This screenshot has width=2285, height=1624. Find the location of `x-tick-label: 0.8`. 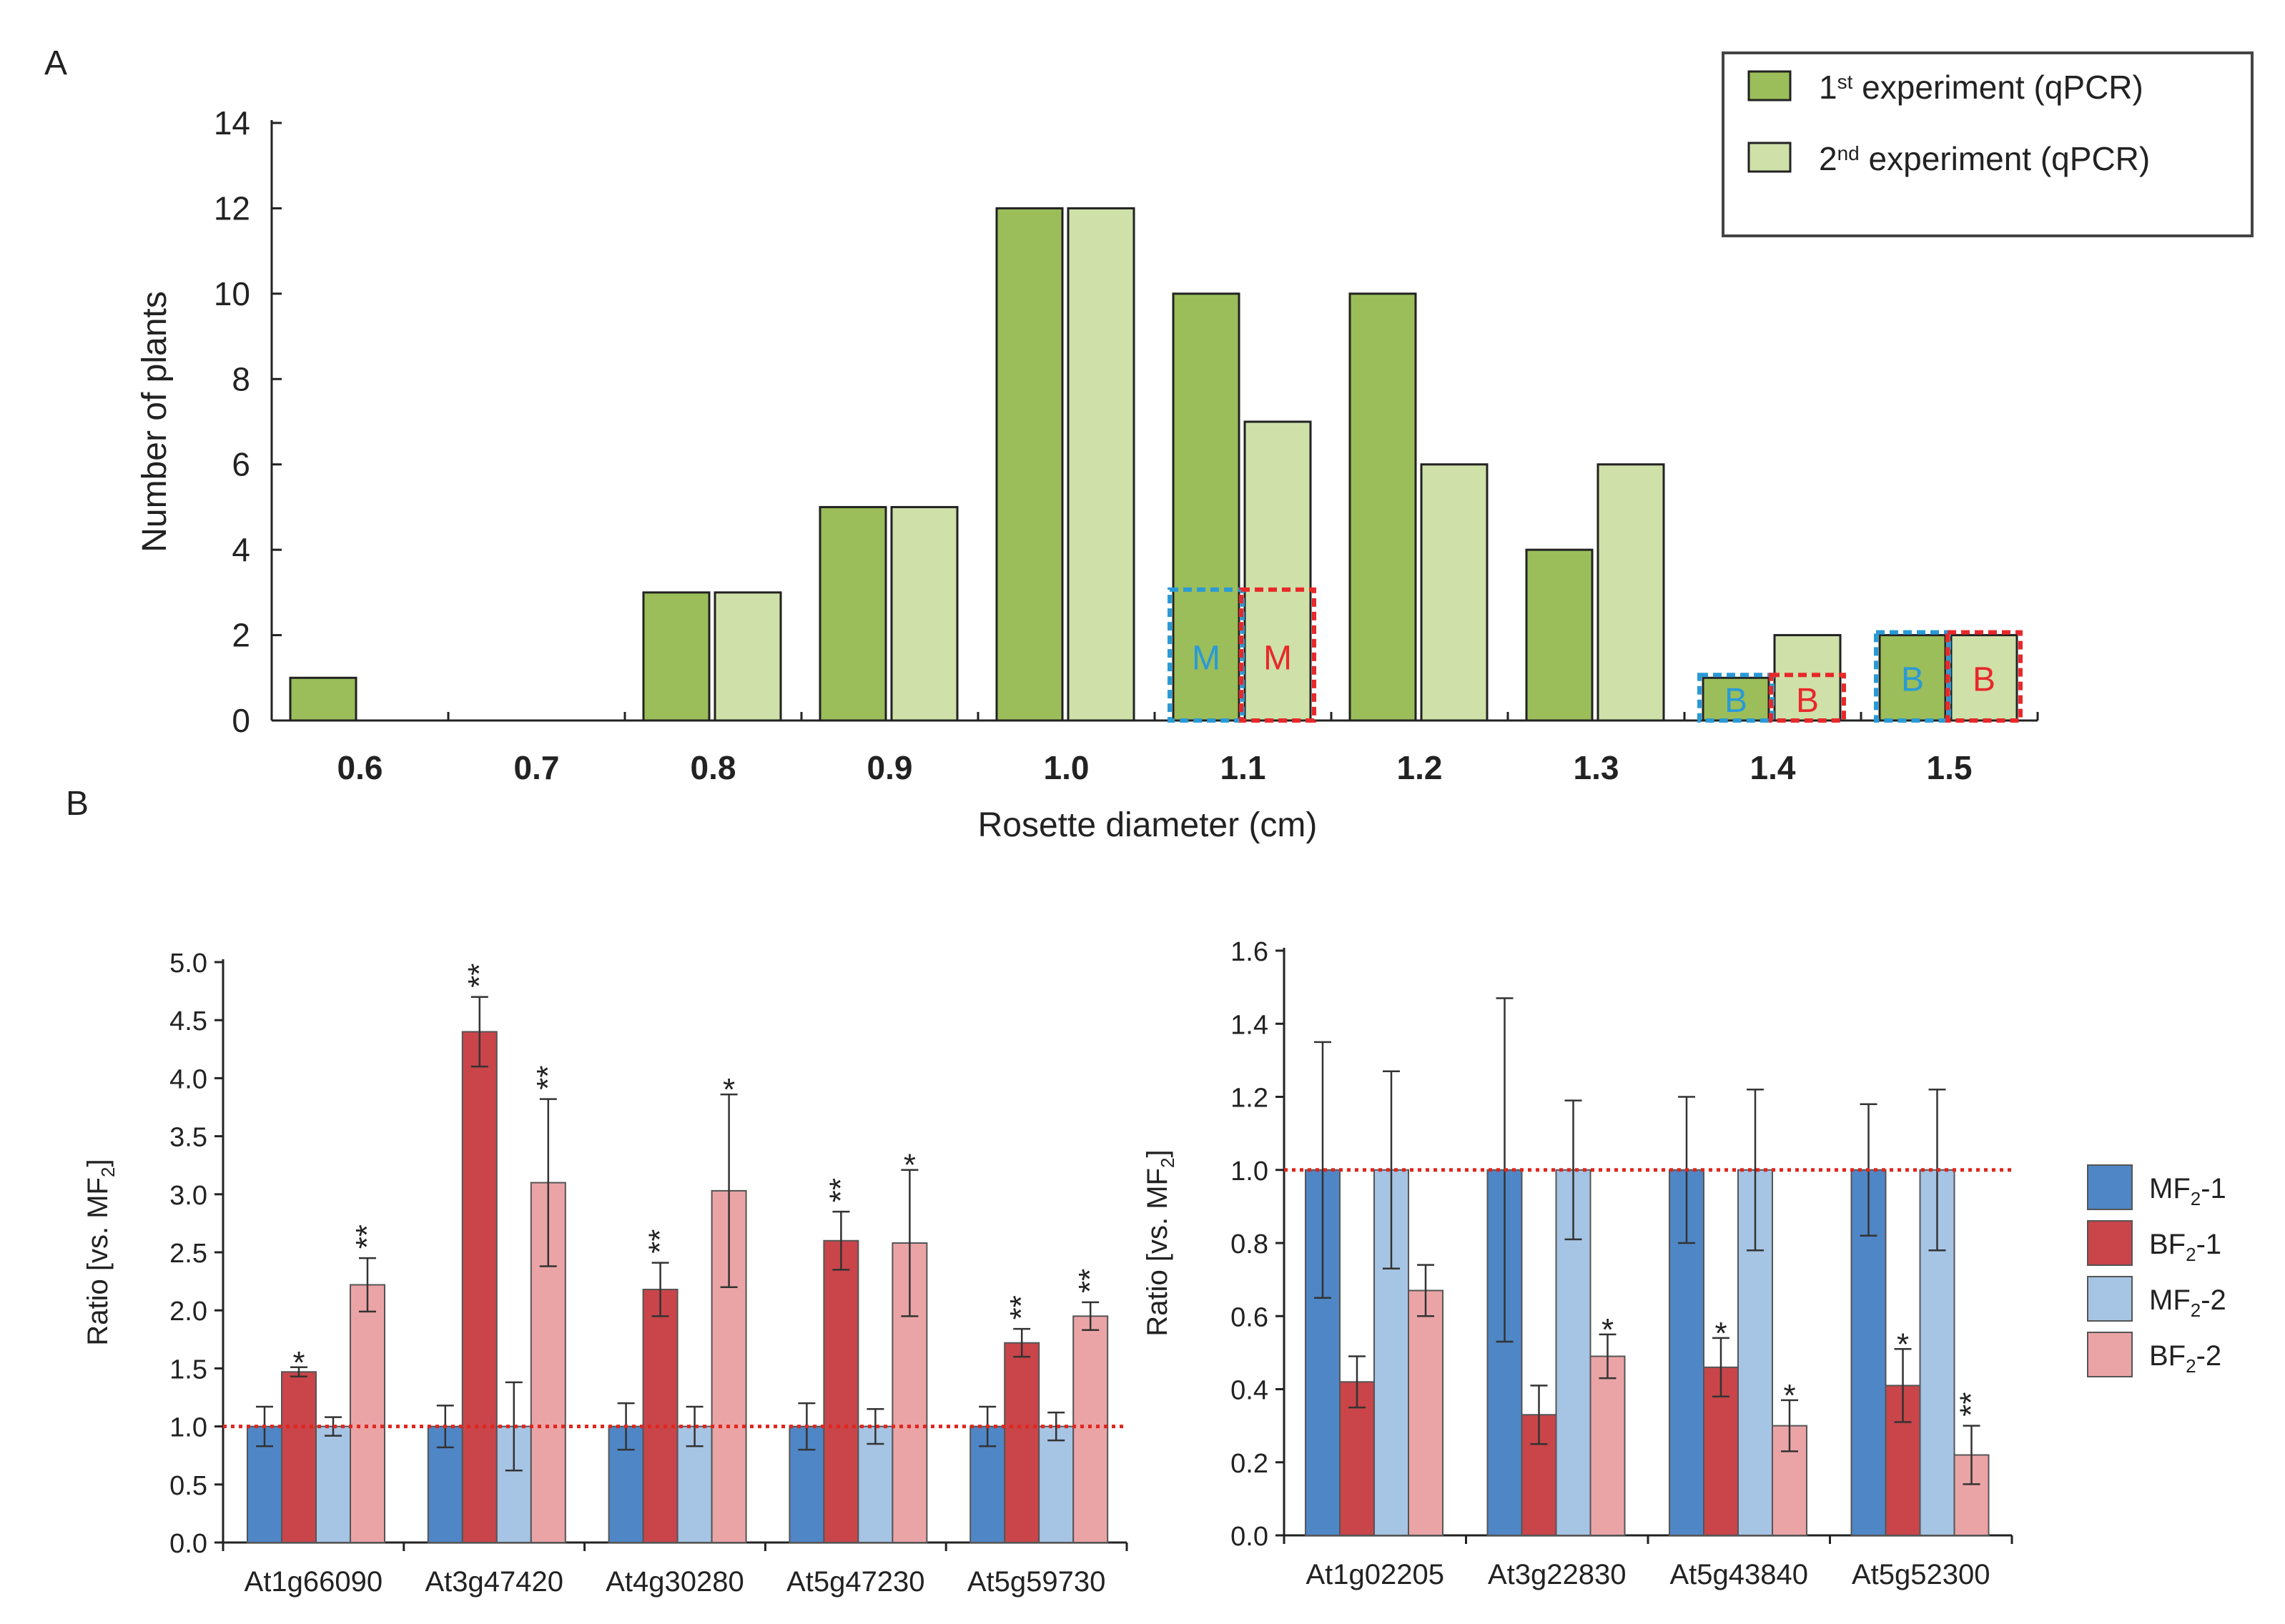

x-tick-label: 0.8 is located at coordinates (713, 768).